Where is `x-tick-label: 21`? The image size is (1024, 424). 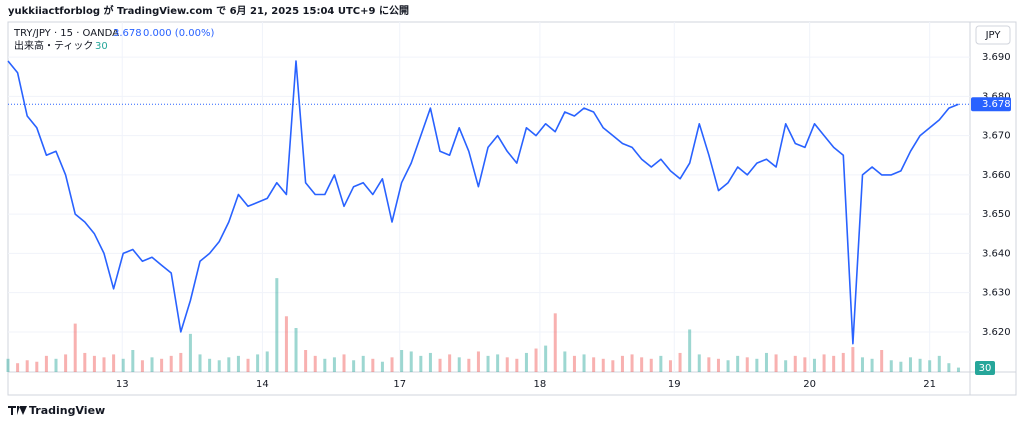
x-tick-label: 21 is located at coordinates (929, 384).